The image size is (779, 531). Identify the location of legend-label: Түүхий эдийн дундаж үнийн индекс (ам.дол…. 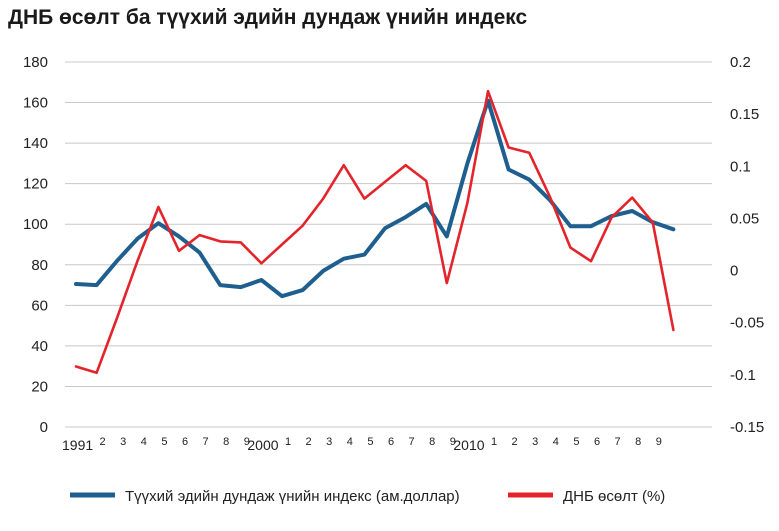
(292, 496).